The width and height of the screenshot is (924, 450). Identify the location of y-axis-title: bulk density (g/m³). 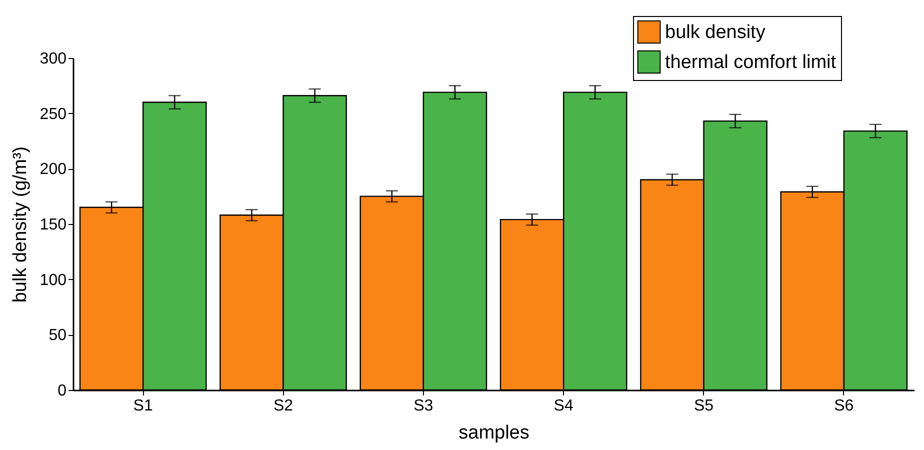
(20, 224).